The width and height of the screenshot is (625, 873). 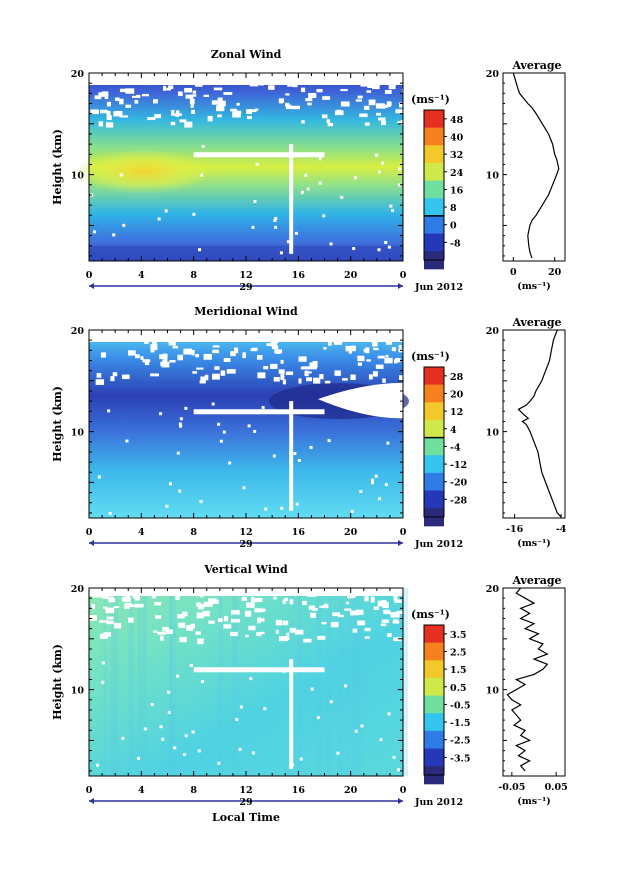 What do you see at coordinates (458, 465) in the screenshot?
I see `colorbar-label: -12` at bounding box center [458, 465].